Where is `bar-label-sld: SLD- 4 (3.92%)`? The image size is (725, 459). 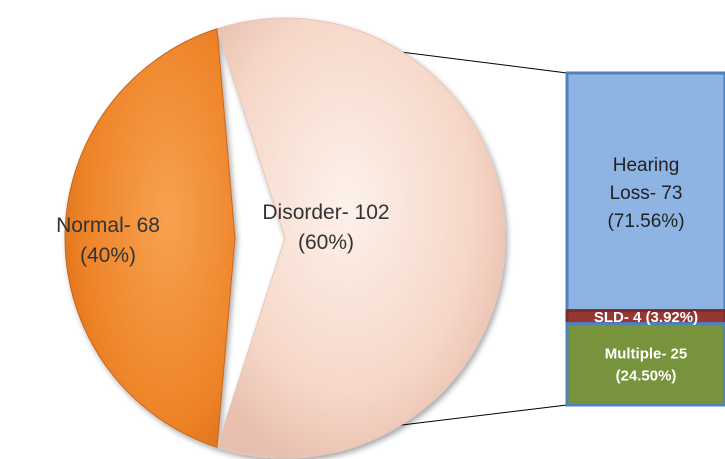 bar-label-sld: SLD- 4 (3.92%) is located at coordinates (646, 317).